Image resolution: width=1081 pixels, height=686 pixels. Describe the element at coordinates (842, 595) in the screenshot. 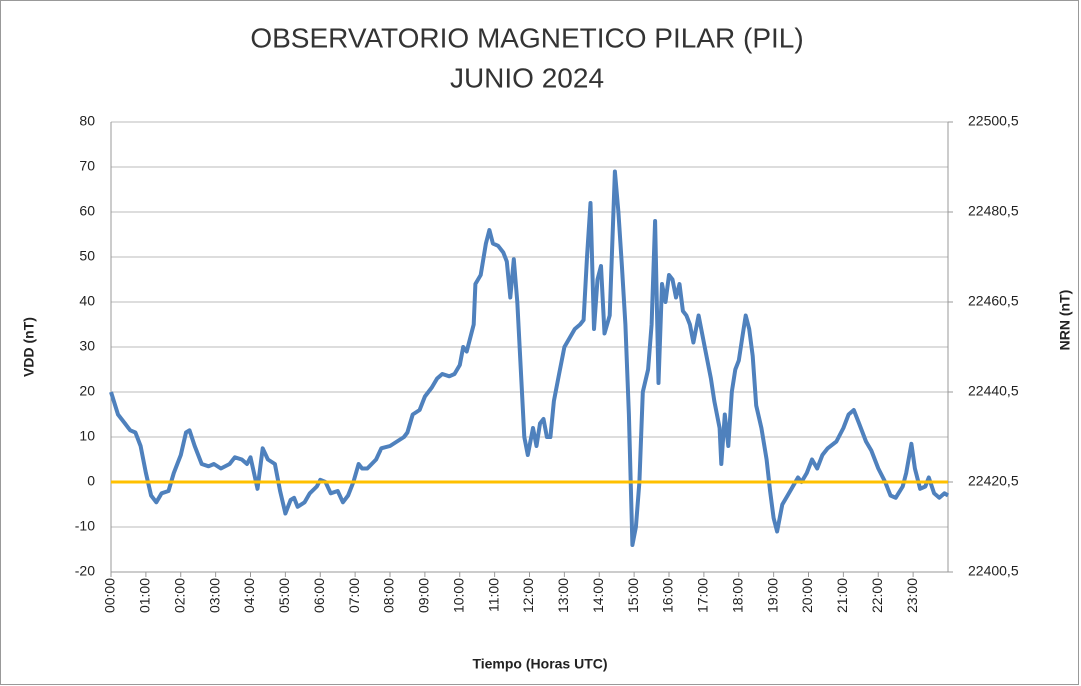

I see `x-tick-label: 21:00` at that location.